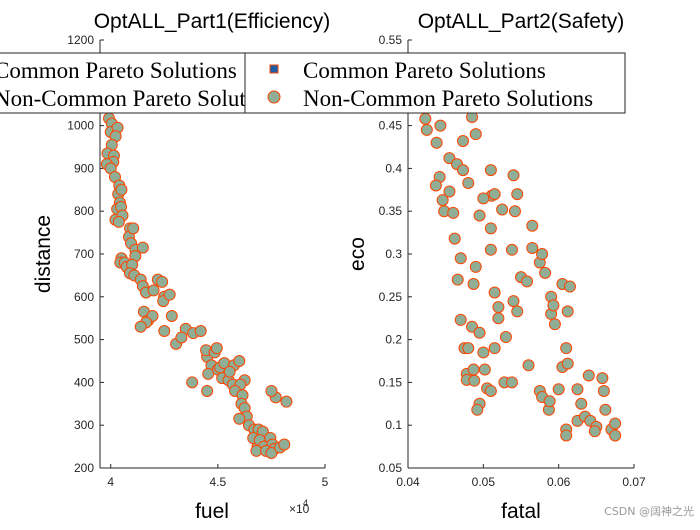 This screenshot has height=530, width=700. Describe the element at coordinates (559, 482) in the screenshot. I see `safety-x-tick-label: 0.06` at that location.